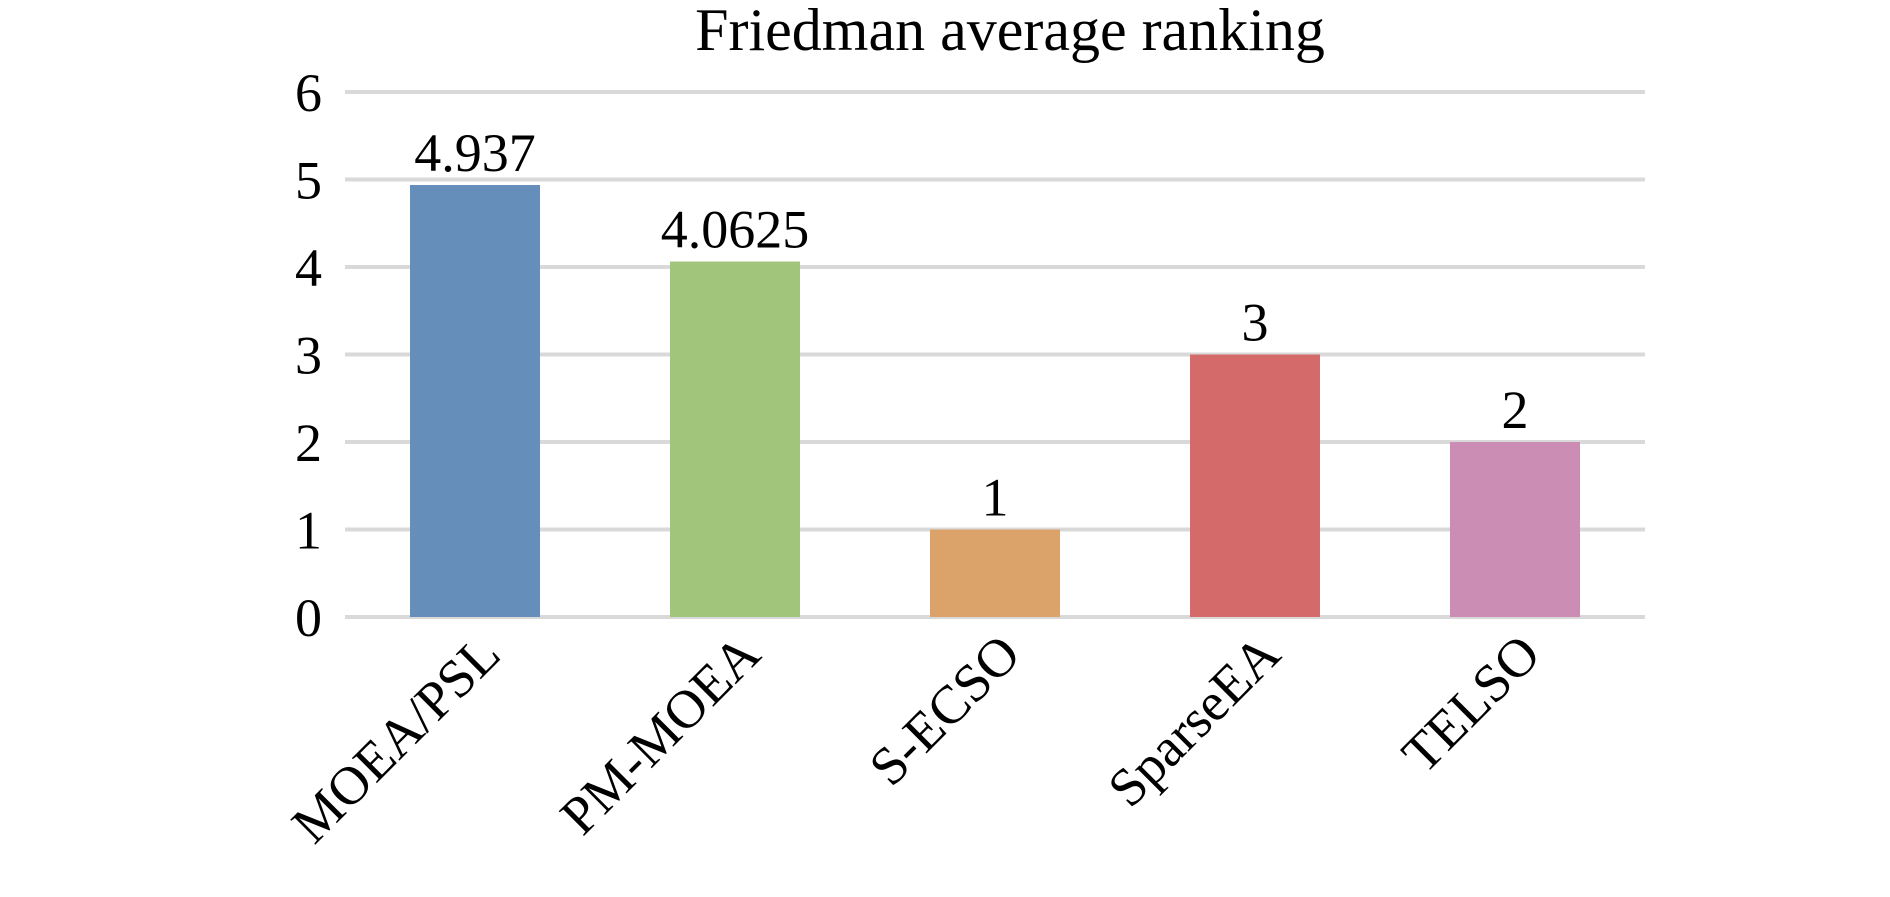 Image resolution: width=1890 pixels, height=897 pixels. I want to click on y-axis-ticks: 0 1 2 3 4 5 6, so click(308, 355).